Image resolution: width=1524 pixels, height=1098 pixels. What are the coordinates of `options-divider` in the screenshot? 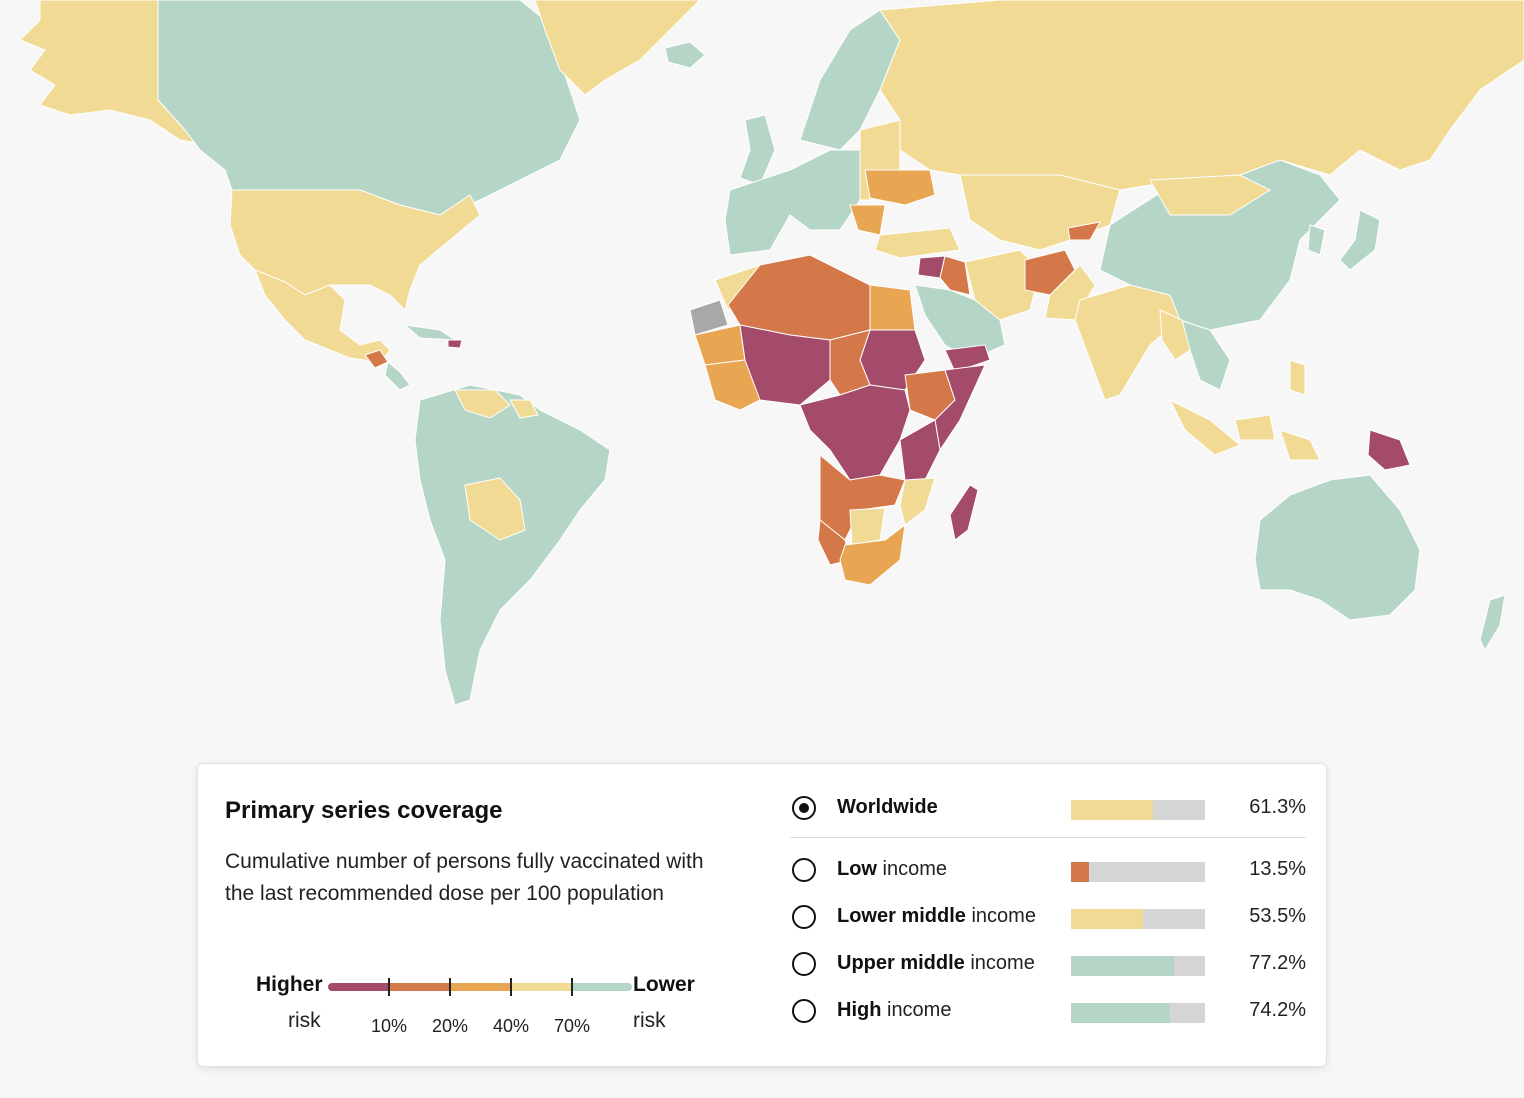 It's located at (1048, 837).